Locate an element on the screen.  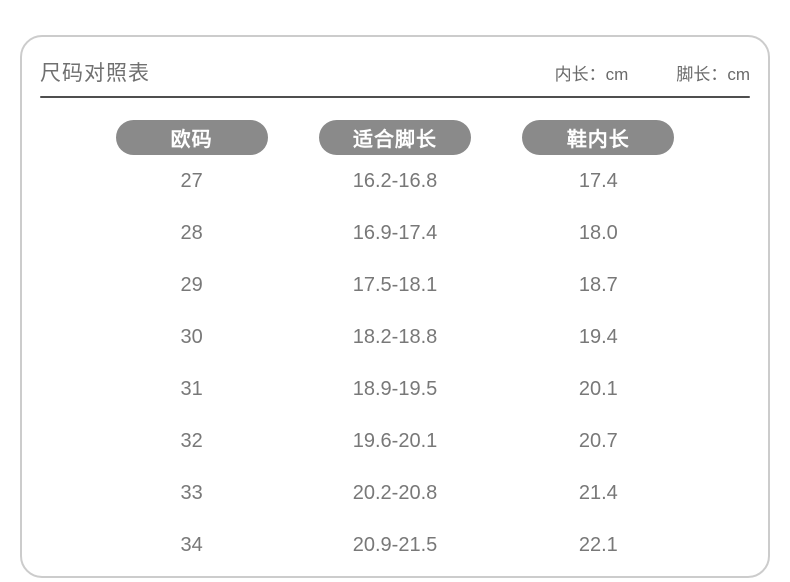
table-row: 33 20.2-20.8 21.4 is located at coordinates (395, 493).